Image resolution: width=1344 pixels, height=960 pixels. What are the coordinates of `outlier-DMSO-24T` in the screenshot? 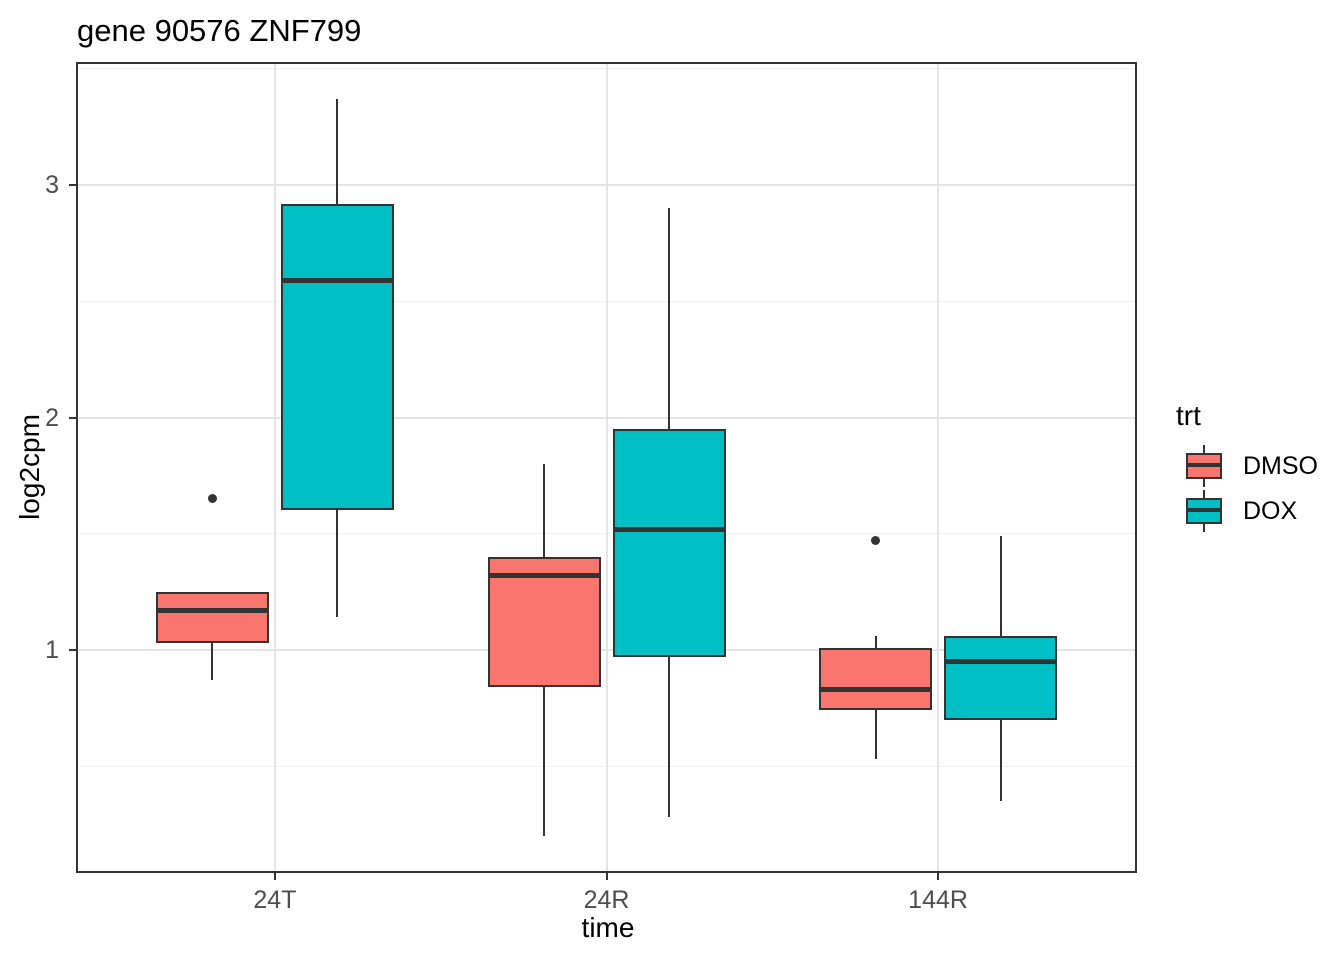 It's located at (212, 499).